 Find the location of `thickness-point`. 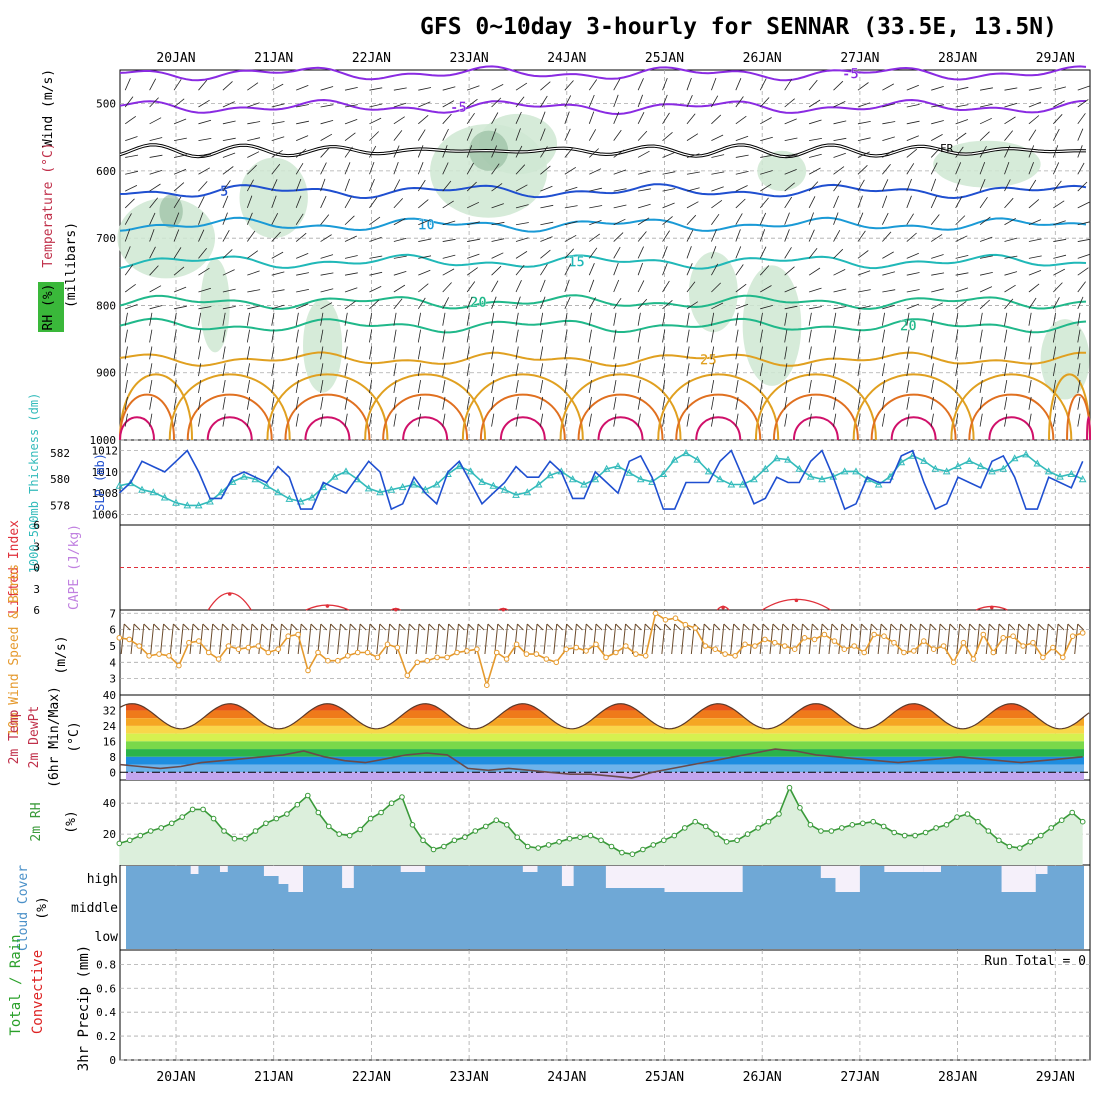

thickness-point is located at coordinates (334, 476).